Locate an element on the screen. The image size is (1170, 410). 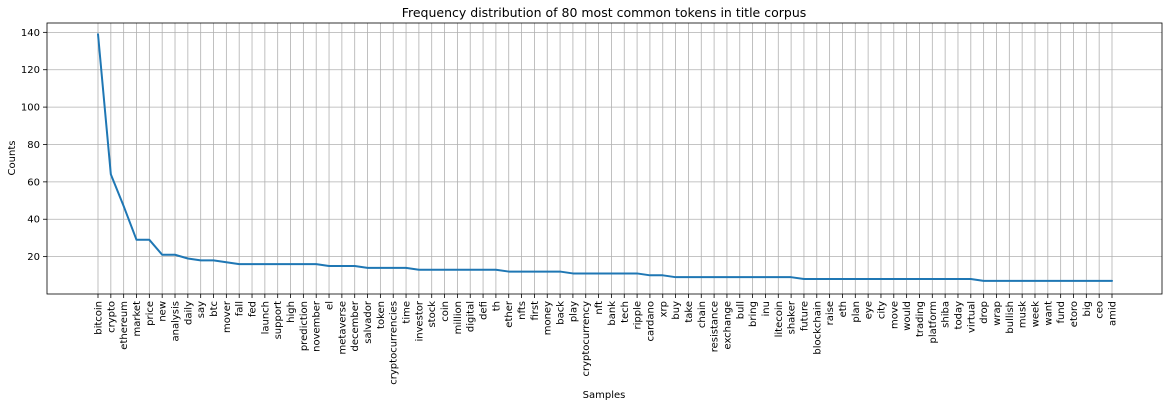
x-tick-label: inu is located at coordinates (766, 308).